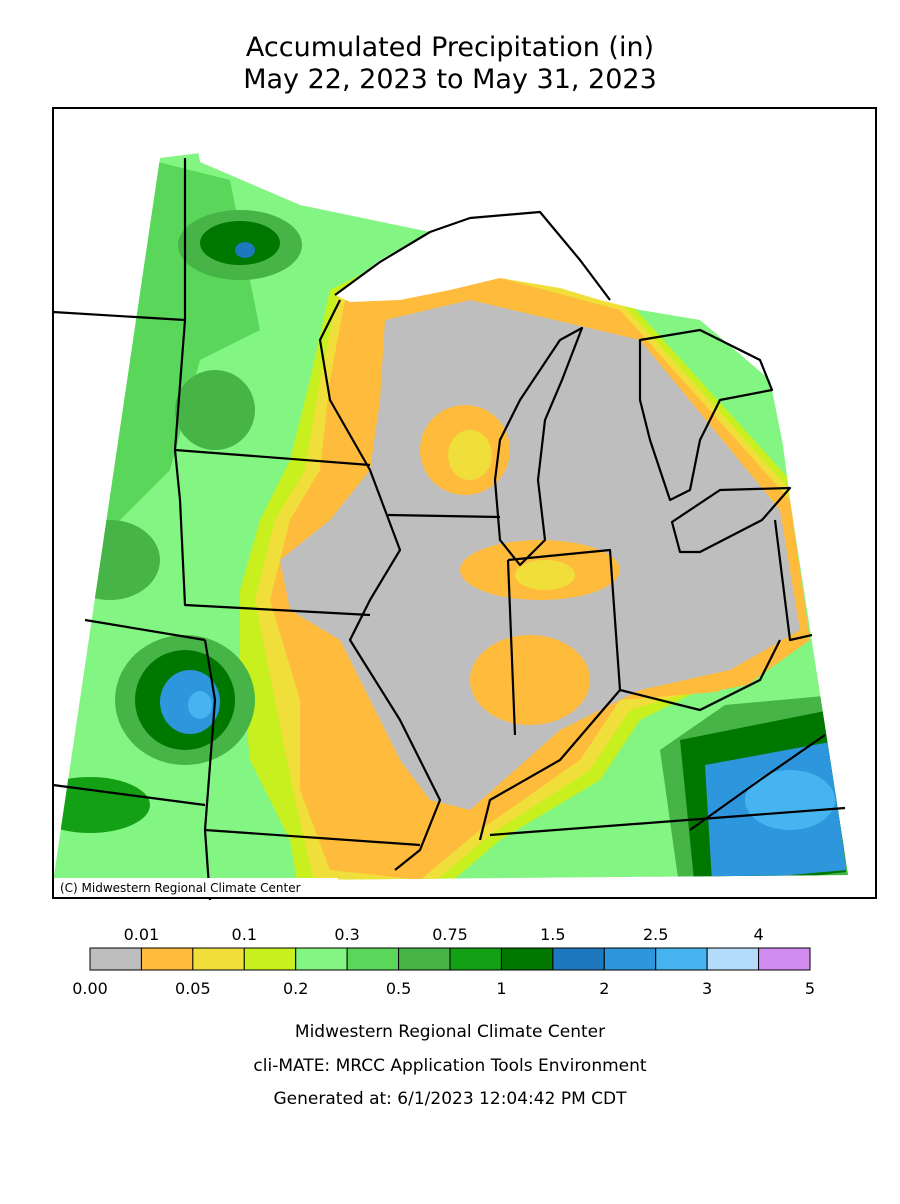  Describe the element at coordinates (451, 1099) in the screenshot. I see `footer-line: Generated at: 6/1/2023 12:04:42 PM CDT` at that location.